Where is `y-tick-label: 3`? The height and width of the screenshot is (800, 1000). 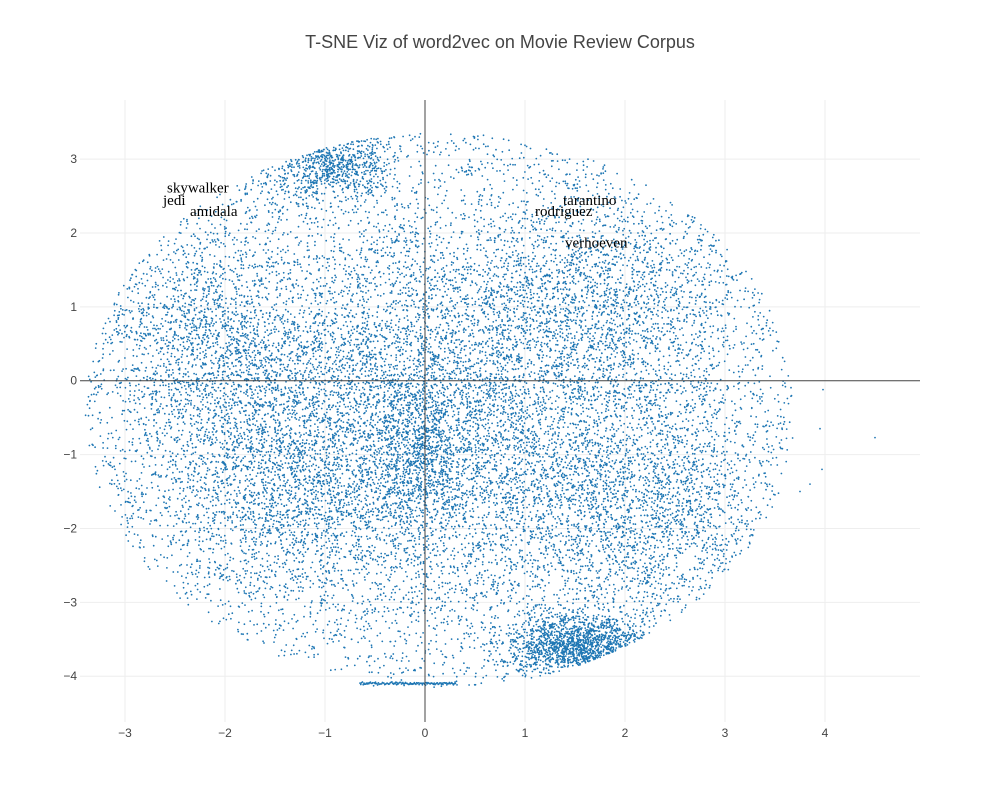 y-tick-label: 3 is located at coordinates (73, 159).